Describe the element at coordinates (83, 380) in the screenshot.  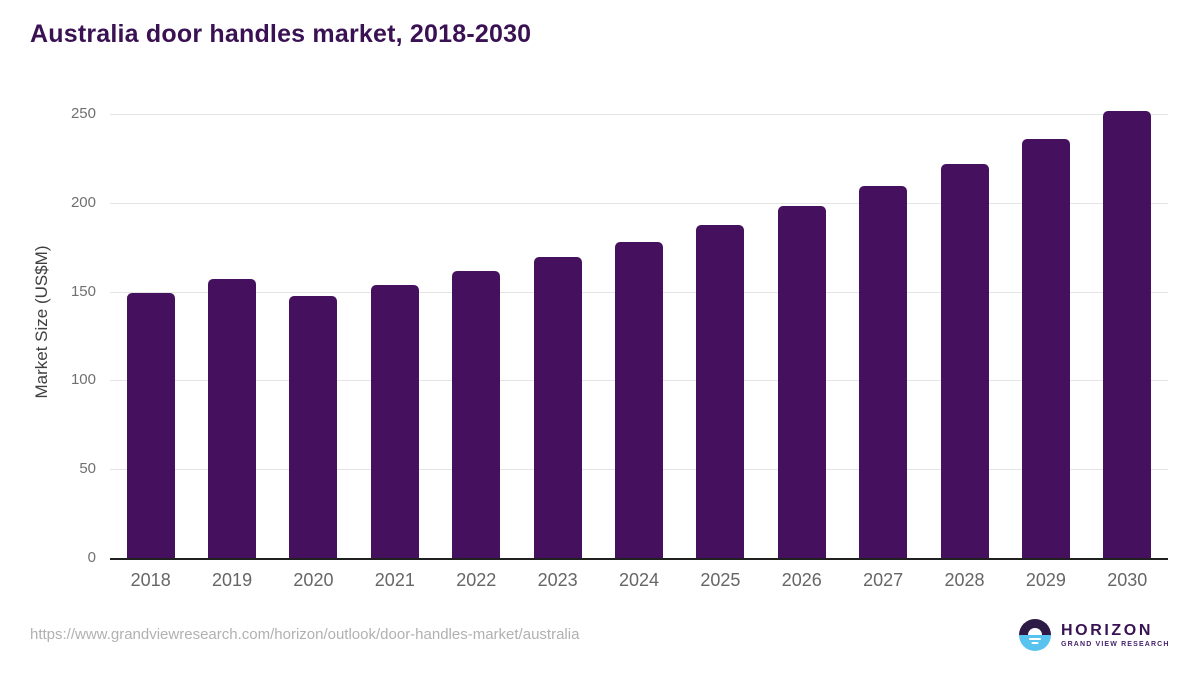
I see `y-tick-label-100: 100` at that location.